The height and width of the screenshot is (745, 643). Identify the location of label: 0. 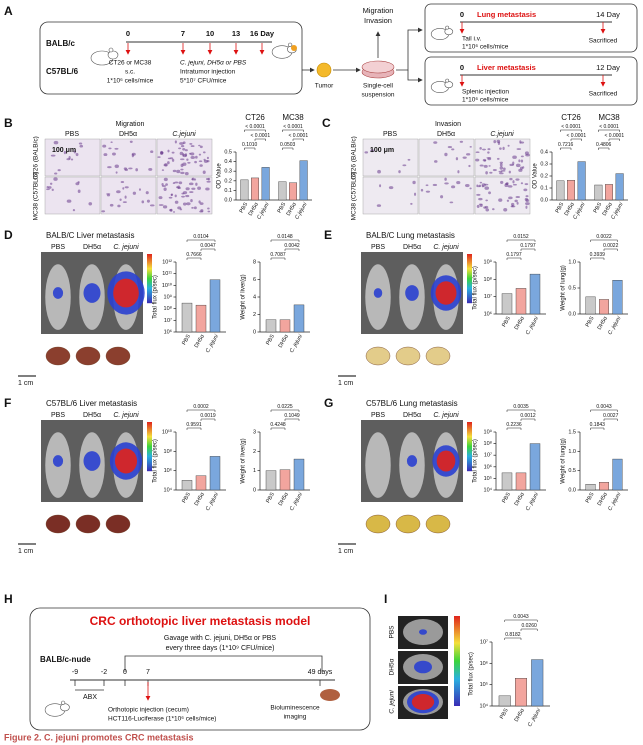
(462, 67).